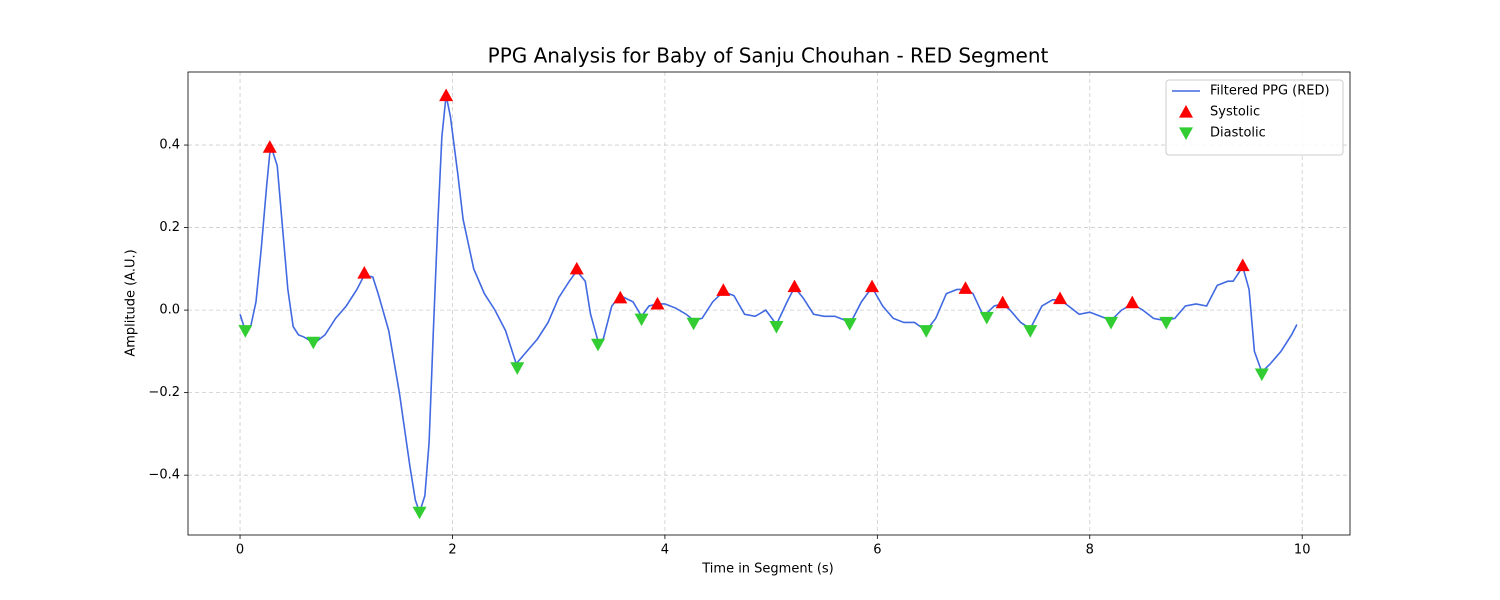 This screenshot has height=600, width=1500. Describe the element at coordinates (1235, 112) in the screenshot. I see `legend-label: Systolic` at that location.